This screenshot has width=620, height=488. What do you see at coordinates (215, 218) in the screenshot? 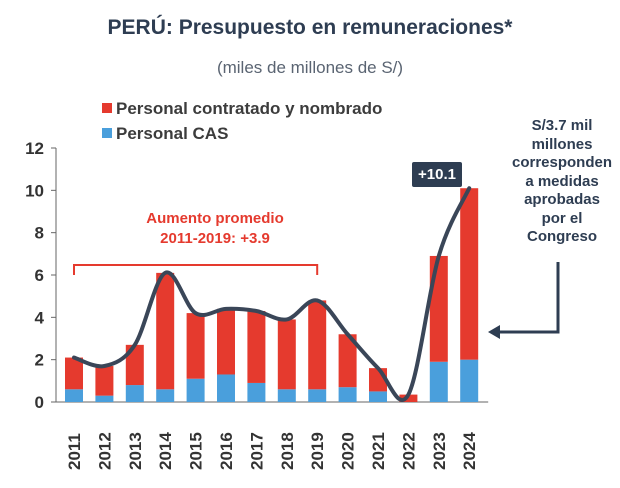
I see `average-label-line1: Aumento promedio` at bounding box center [215, 218].